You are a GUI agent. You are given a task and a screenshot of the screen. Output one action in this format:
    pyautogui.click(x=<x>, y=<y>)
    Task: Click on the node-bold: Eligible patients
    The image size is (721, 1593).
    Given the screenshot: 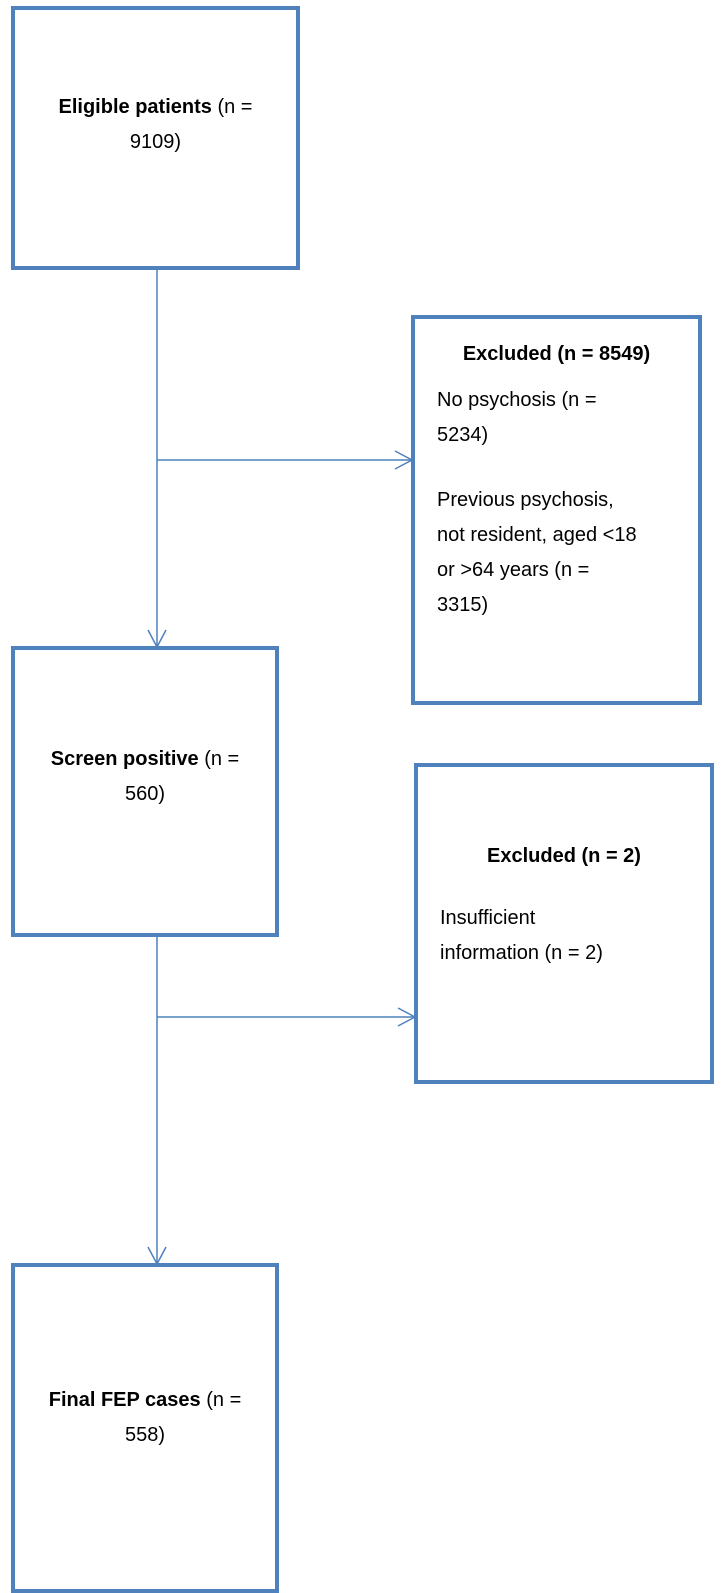 What is the action you would take?
    pyautogui.click(x=135, y=107)
    